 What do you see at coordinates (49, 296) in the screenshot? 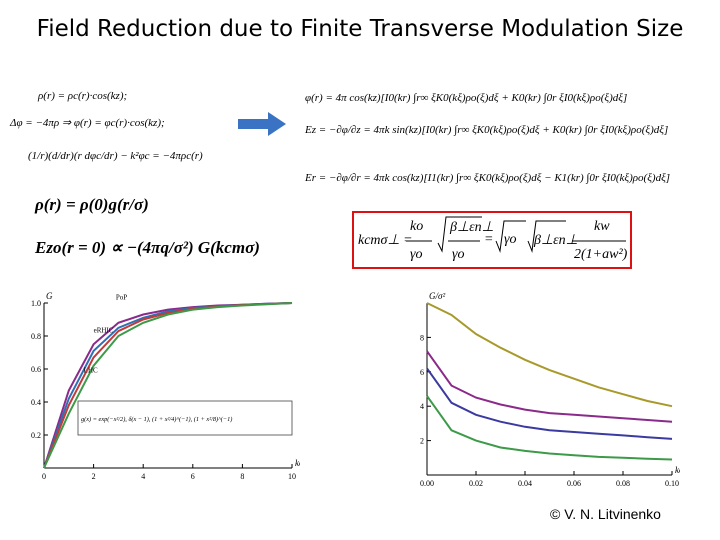
I see `y-axis-label: G` at bounding box center [49, 296].